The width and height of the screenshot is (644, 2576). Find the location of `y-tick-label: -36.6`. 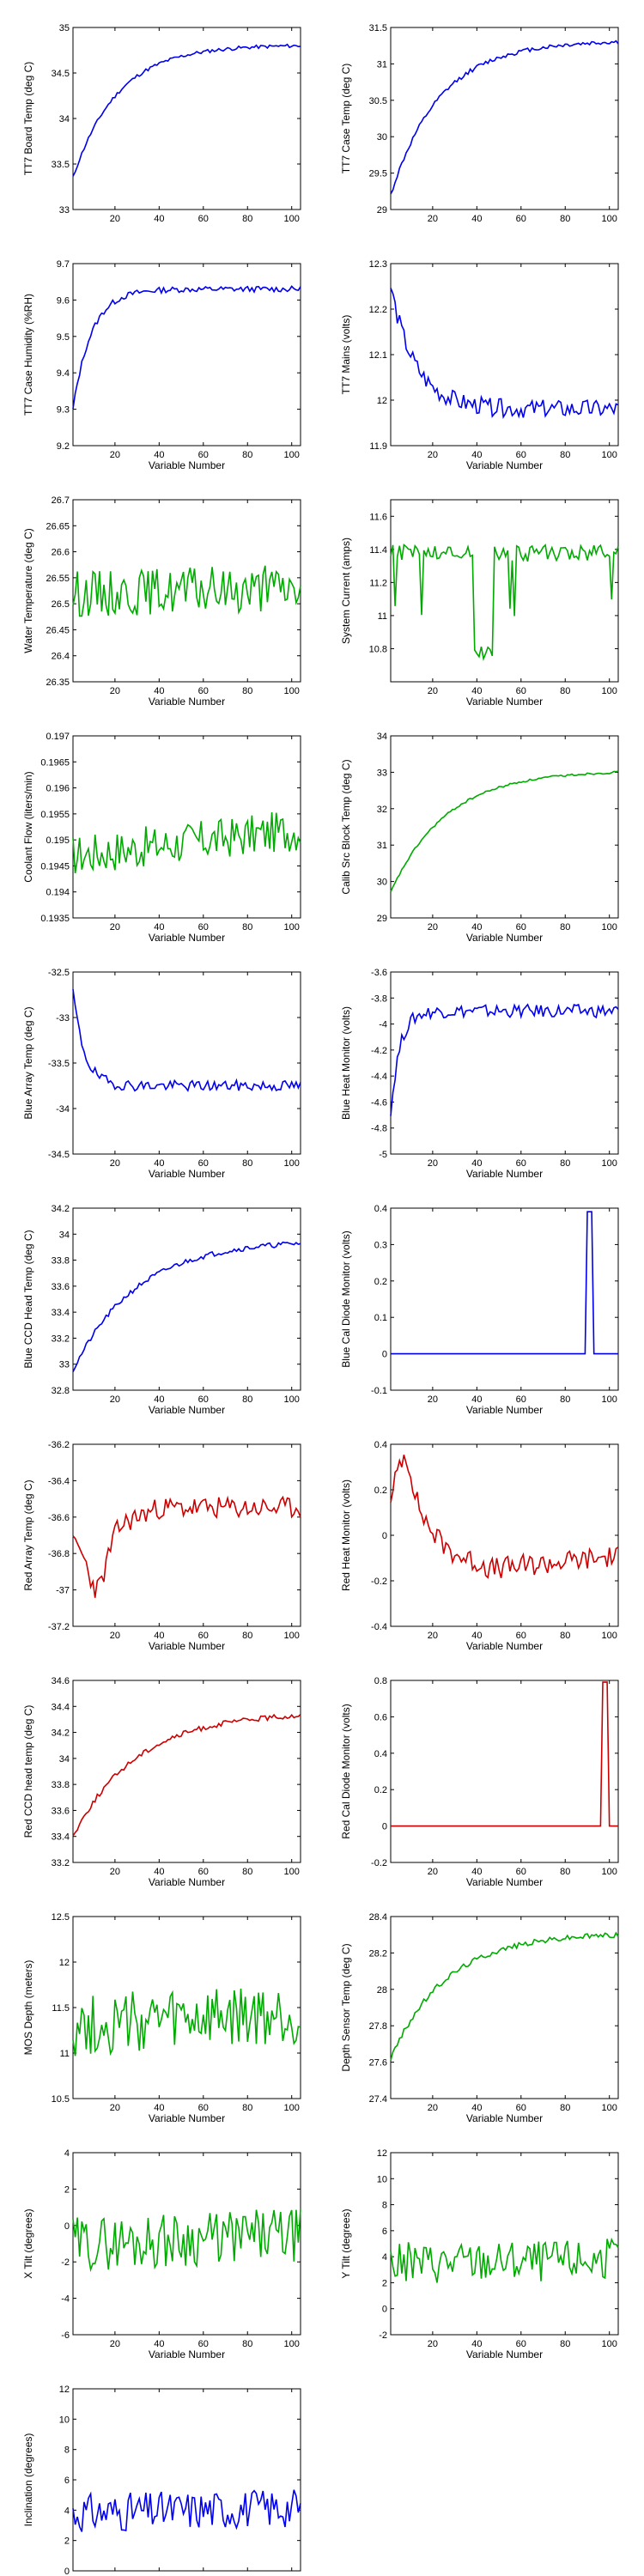

y-tick-label: -36.6 is located at coordinates (59, 1518).